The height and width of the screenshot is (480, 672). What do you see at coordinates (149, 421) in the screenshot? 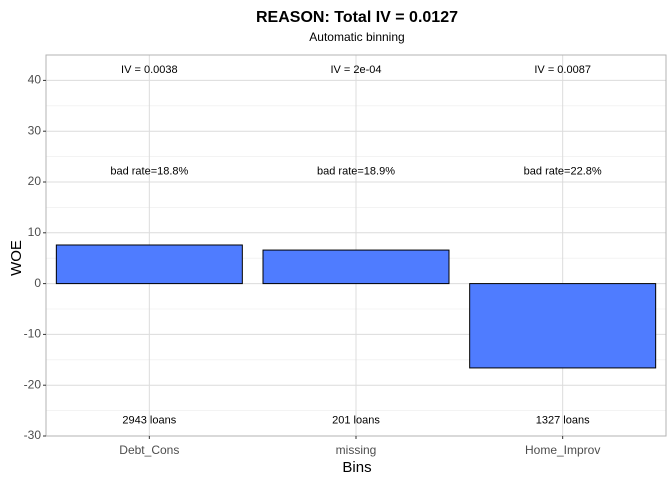
I see `count-label: 2943 loans` at bounding box center [149, 421].